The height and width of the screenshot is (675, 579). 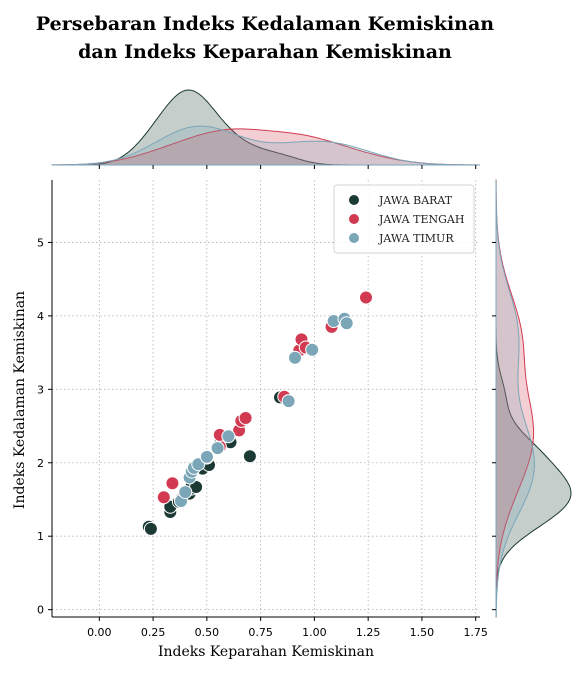 I want to click on x-tick-label: 0.25, so click(x=153, y=632).